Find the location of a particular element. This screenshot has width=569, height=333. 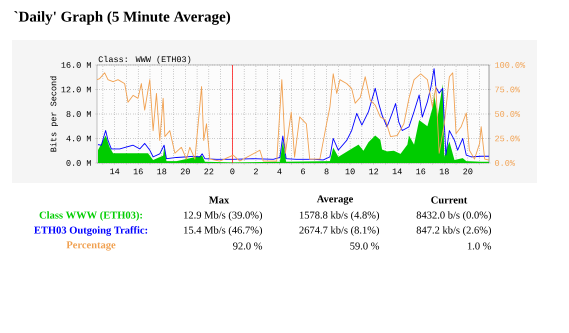

text: Percentage is located at coordinates (91, 246).